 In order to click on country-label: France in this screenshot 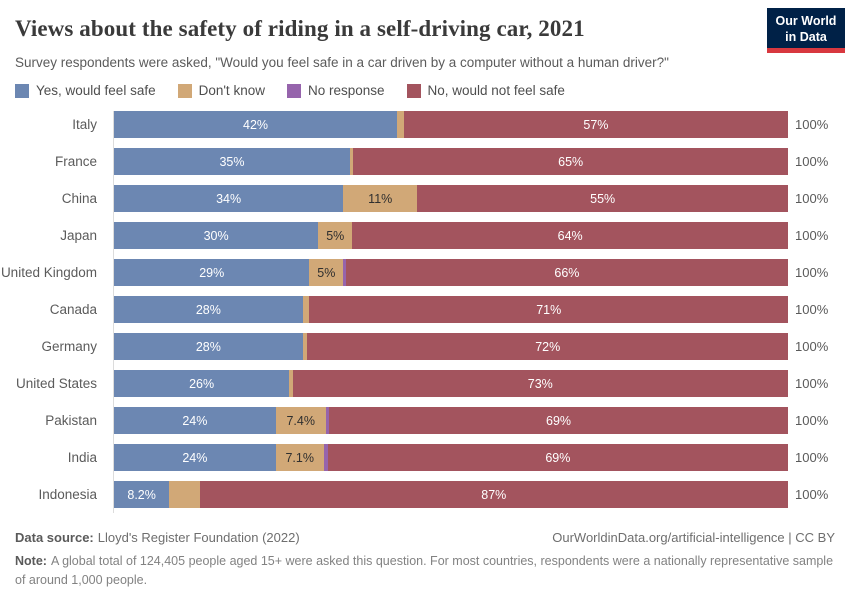, I will do `click(75, 161)`.